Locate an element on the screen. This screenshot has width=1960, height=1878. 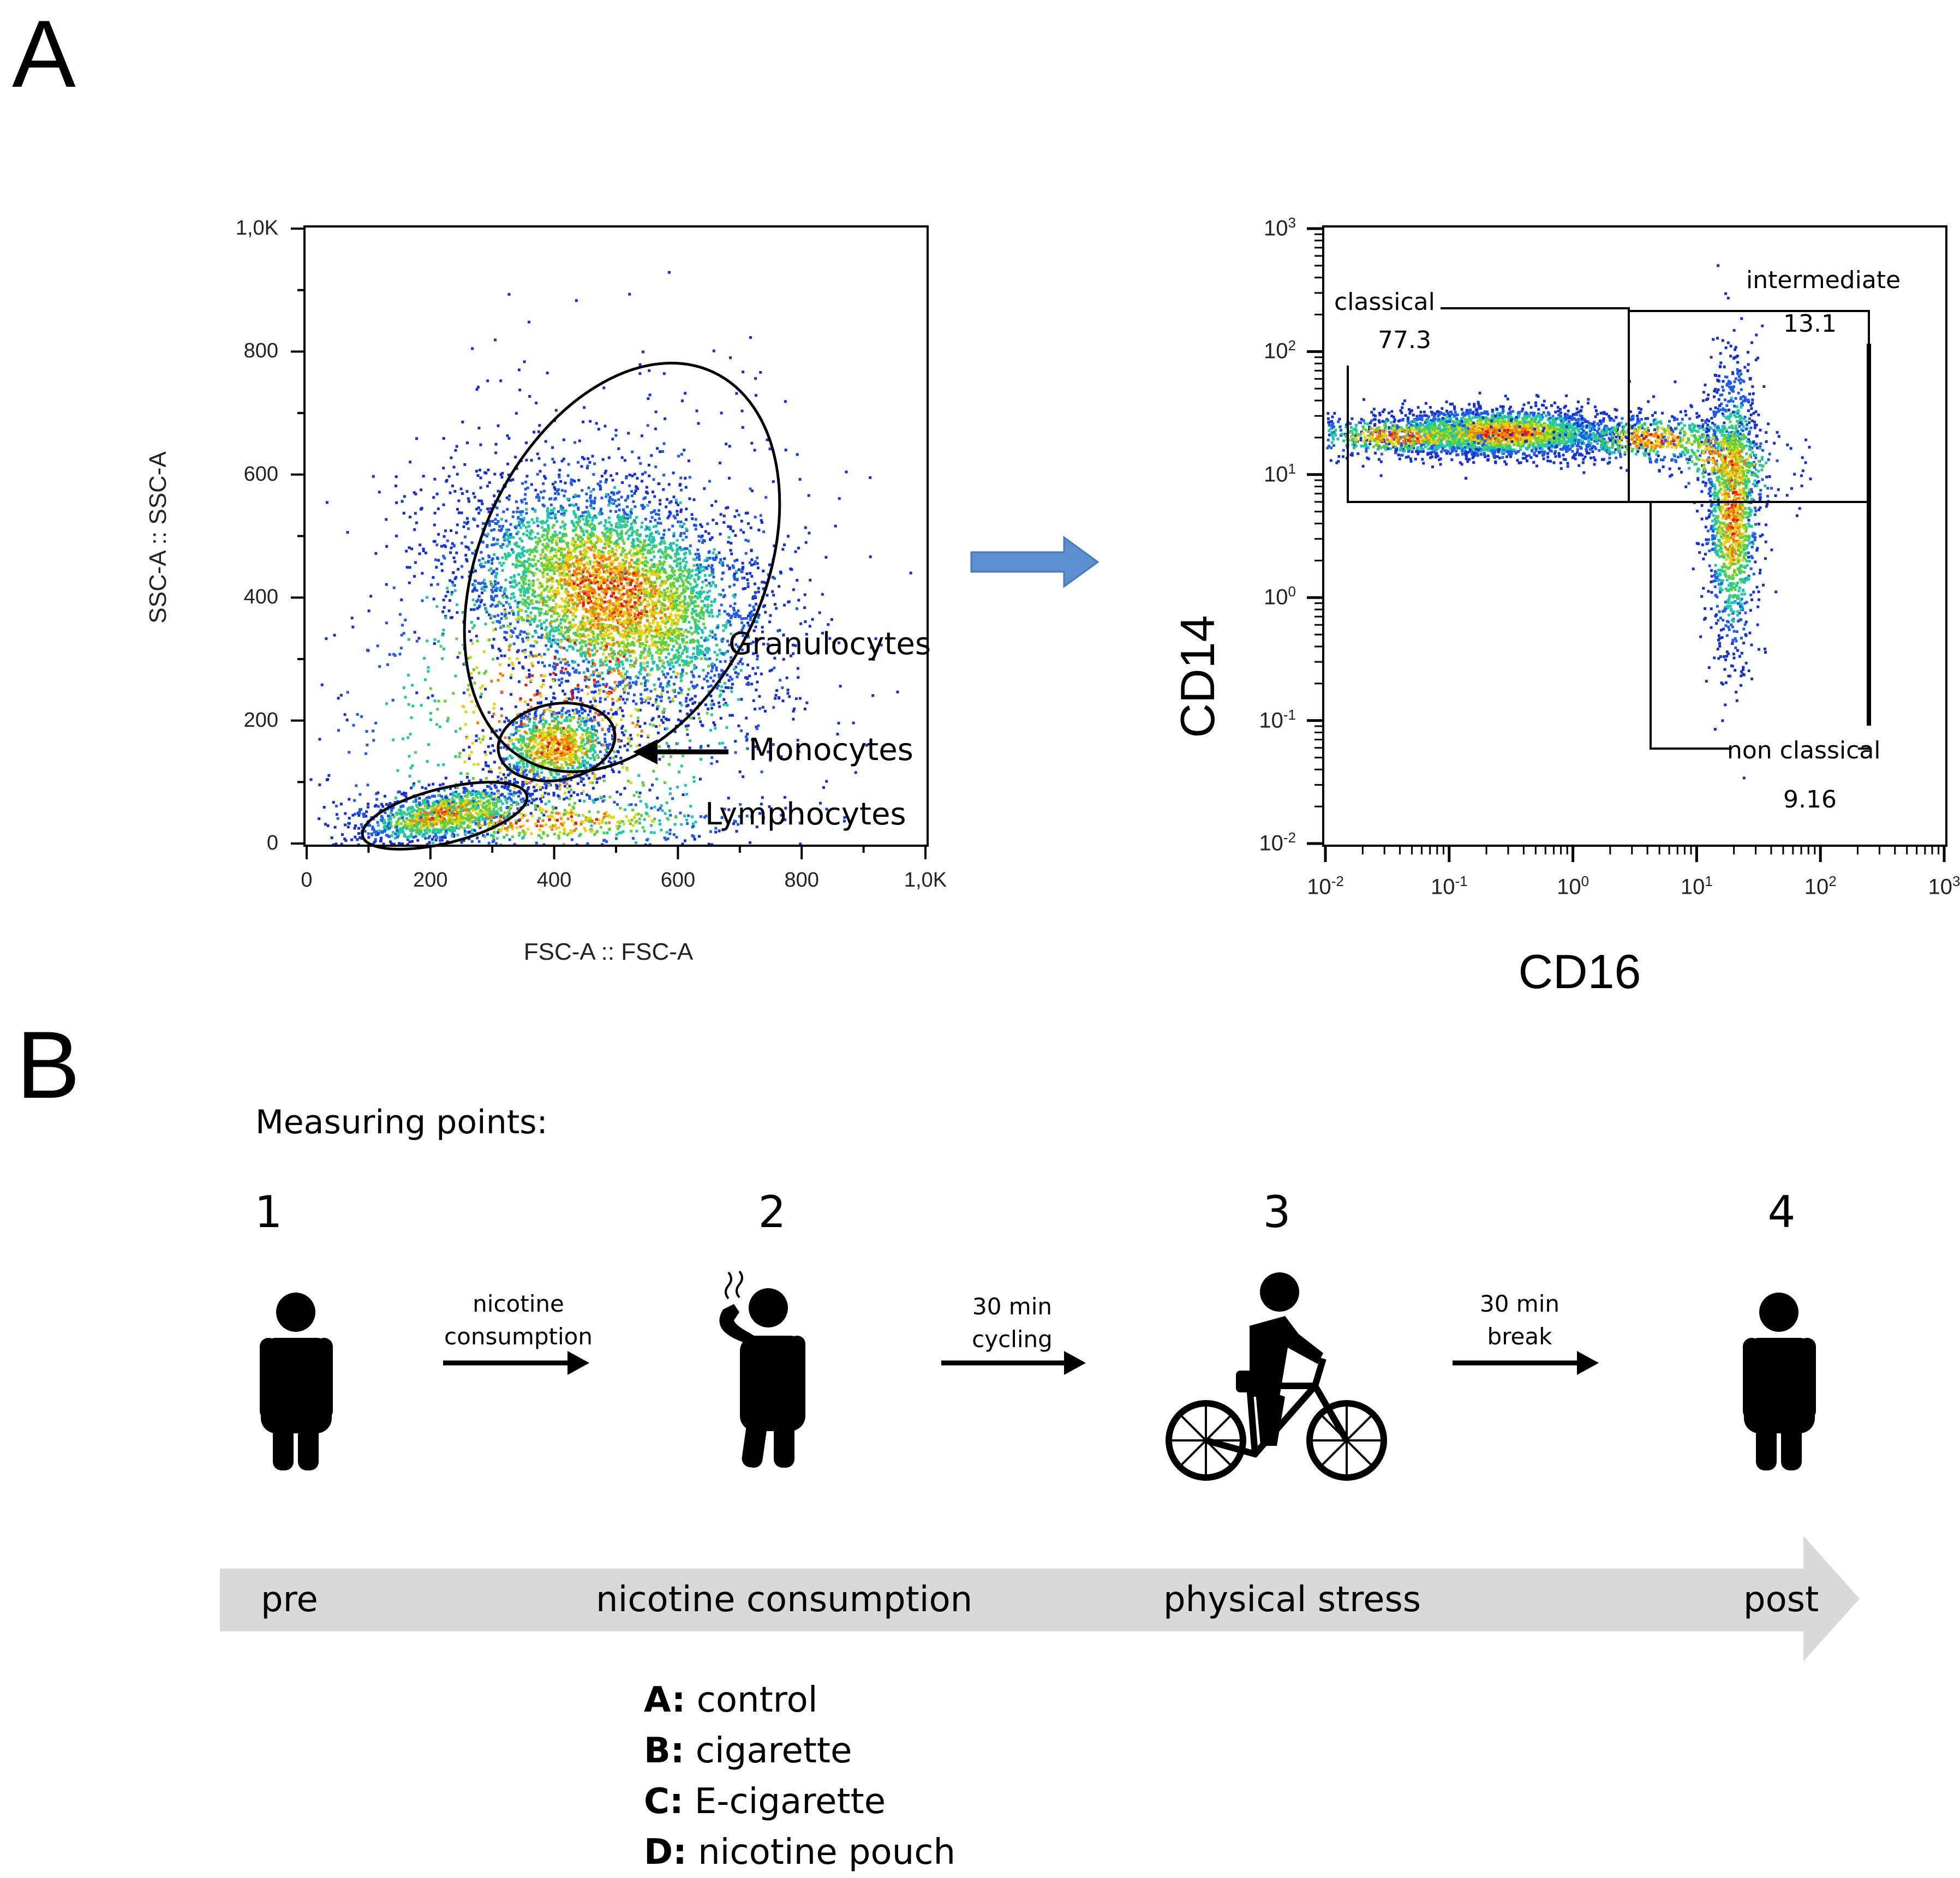
condition-c: C: E-cigarette is located at coordinates (799, 1802).